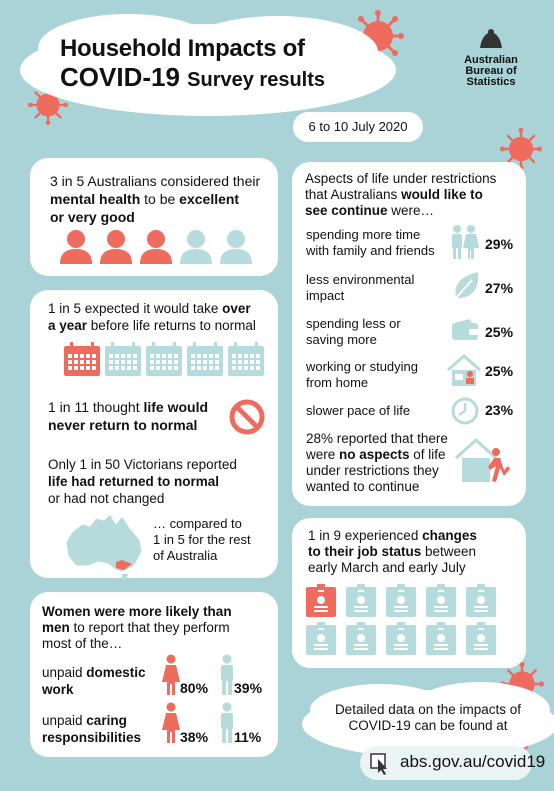  Describe the element at coordinates (120, 77) in the screenshot. I see `title-covid: COVID-19` at that location.